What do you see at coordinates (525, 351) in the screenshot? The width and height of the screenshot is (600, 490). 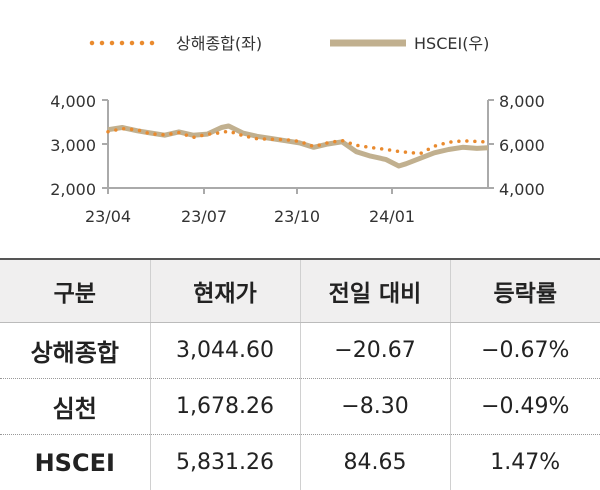 I see `change-rate: −0.67%` at bounding box center [525, 351].